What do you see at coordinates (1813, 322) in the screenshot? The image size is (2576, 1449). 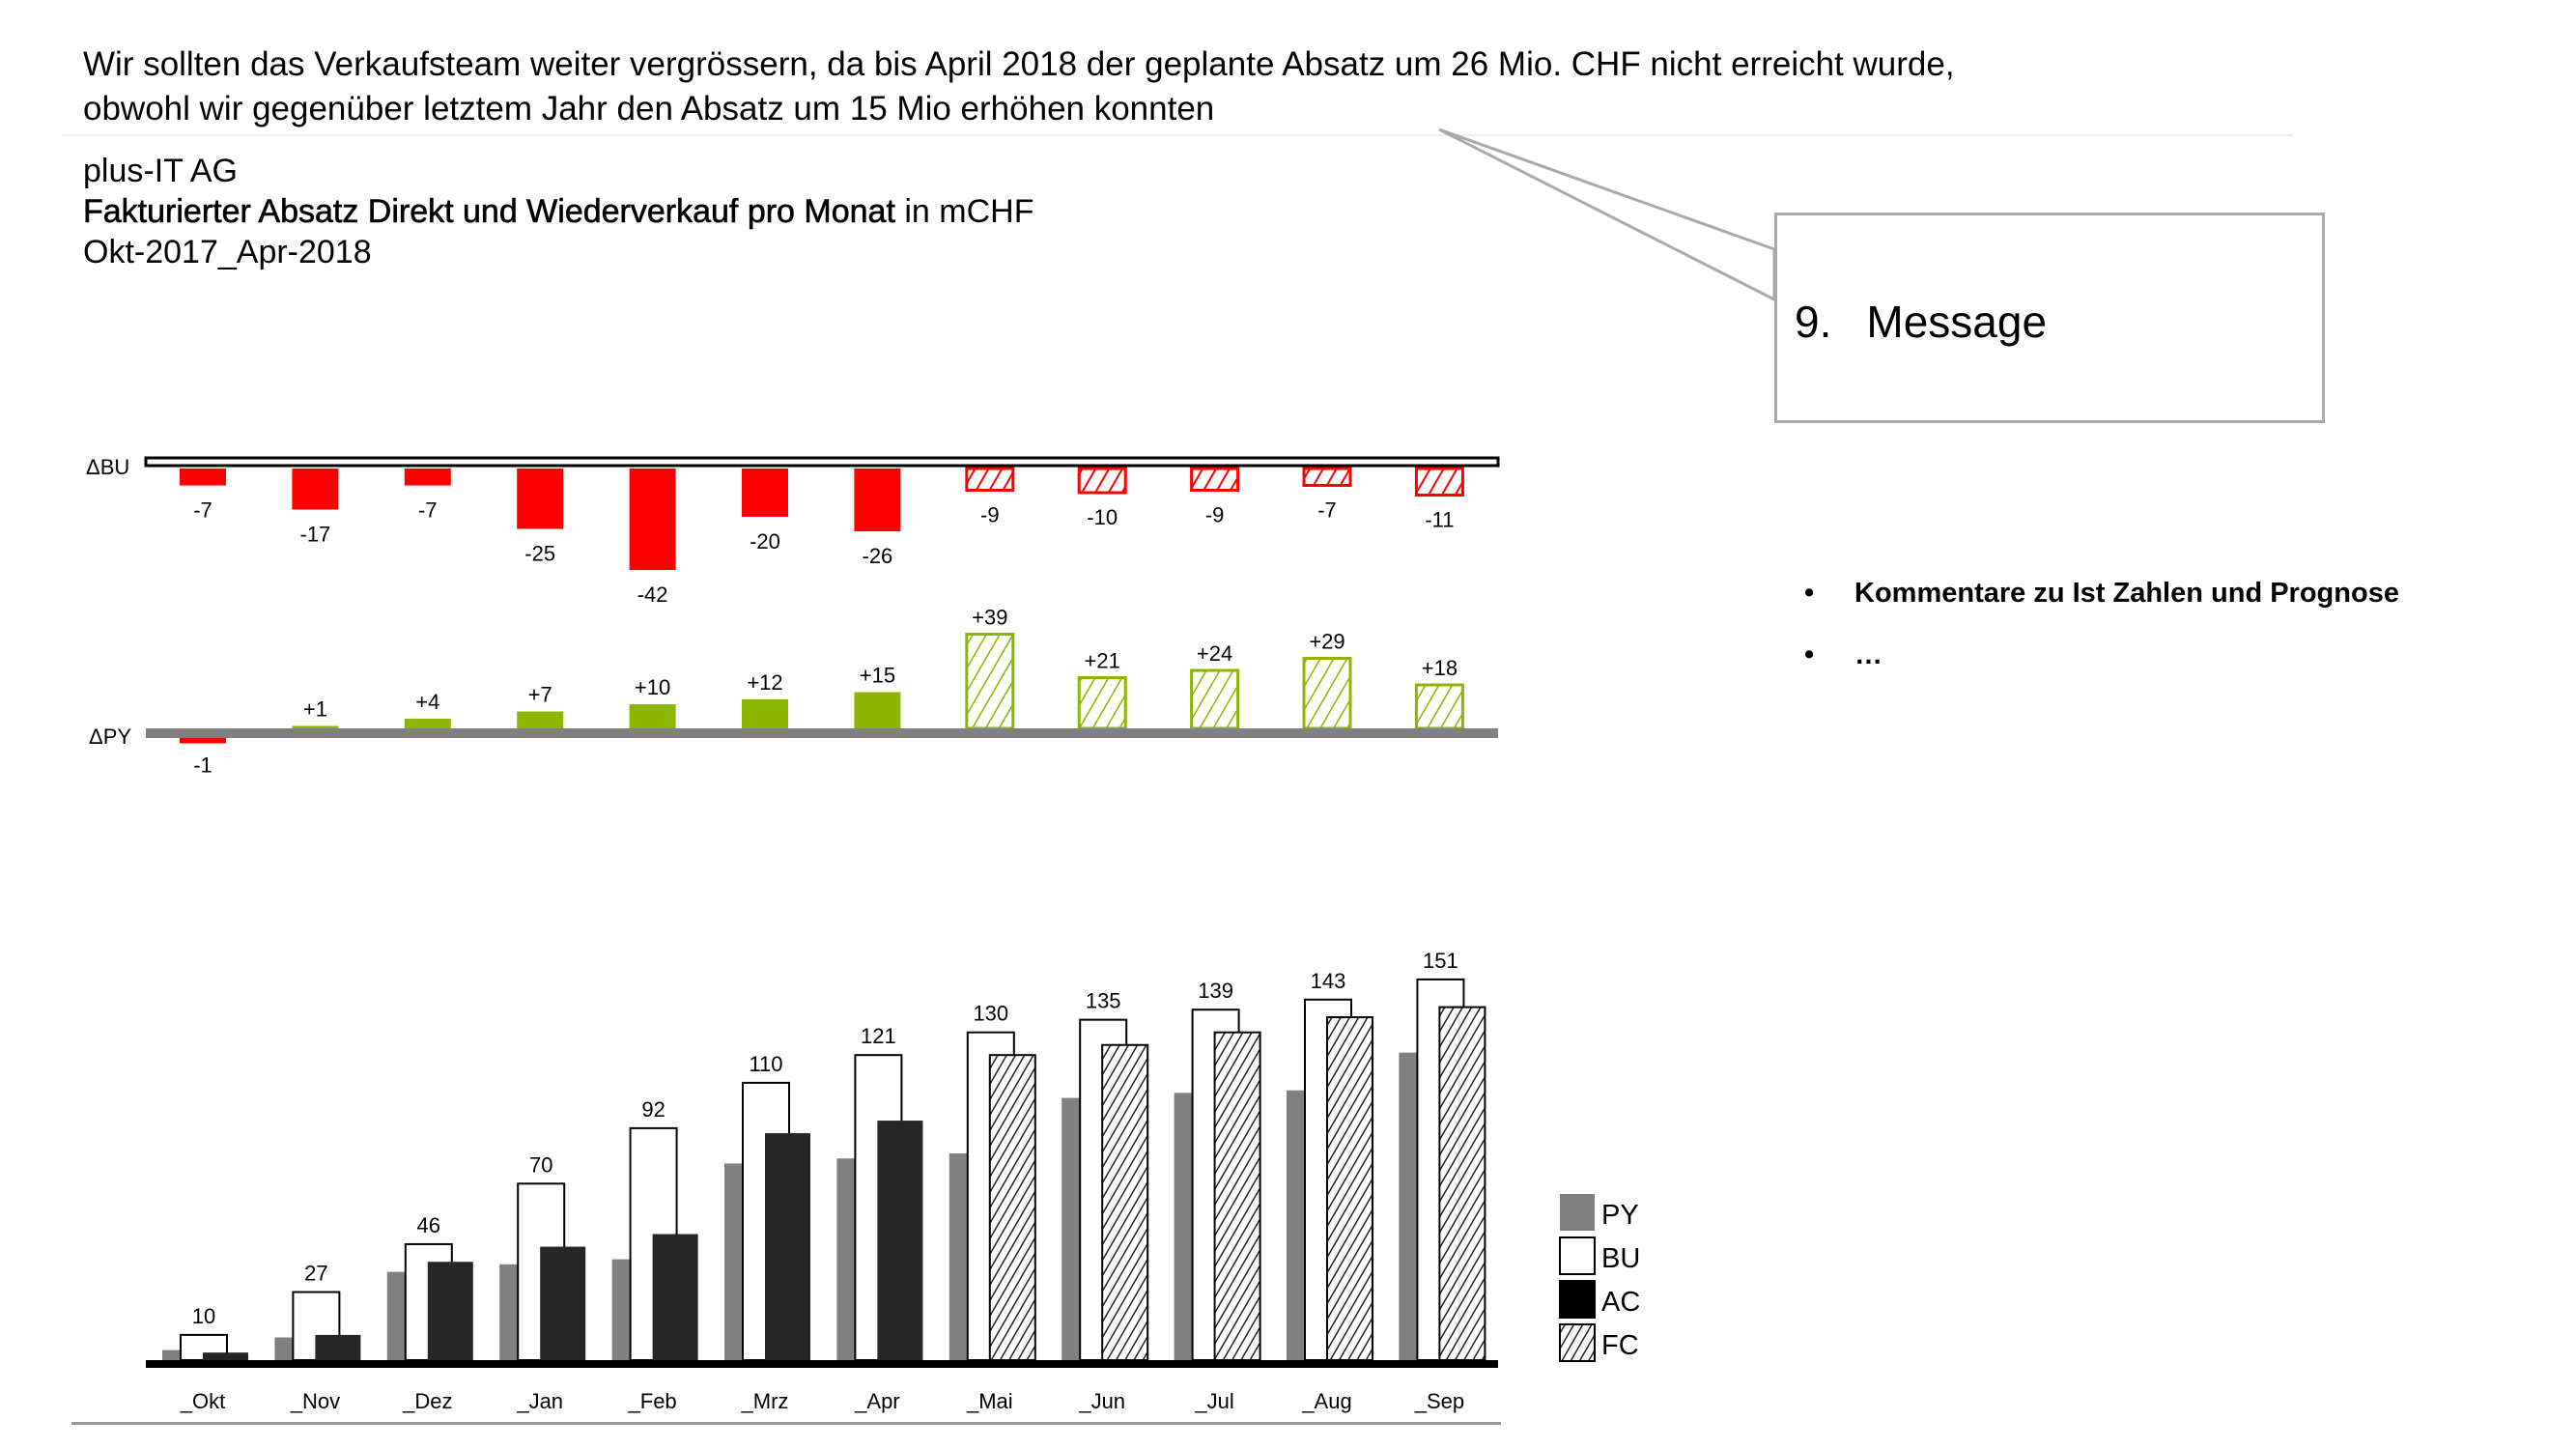 I see `callout-number: 9.` at bounding box center [1813, 322].